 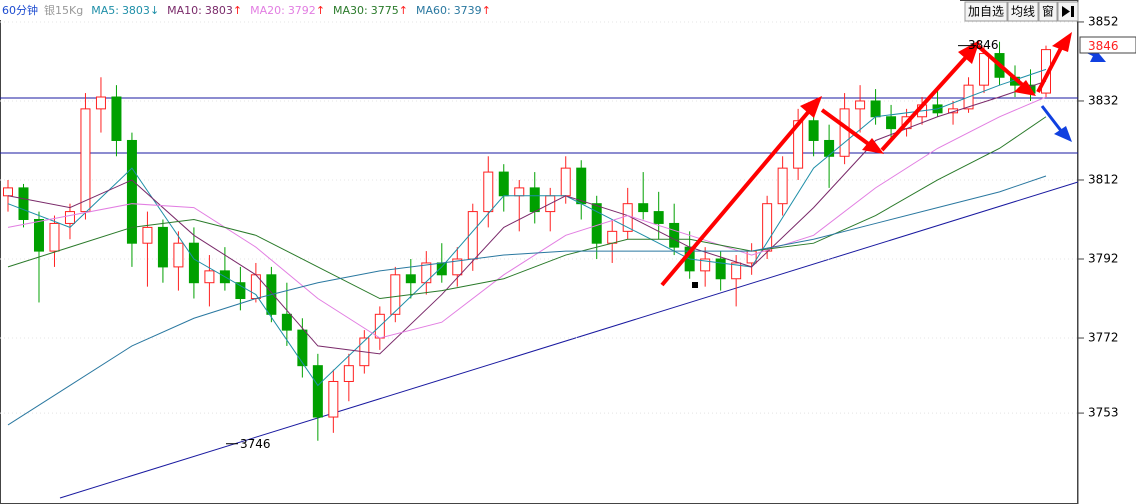 What do you see at coordinates (267, 10) in the screenshot?
I see `legend-name: MA20:` at bounding box center [267, 10].